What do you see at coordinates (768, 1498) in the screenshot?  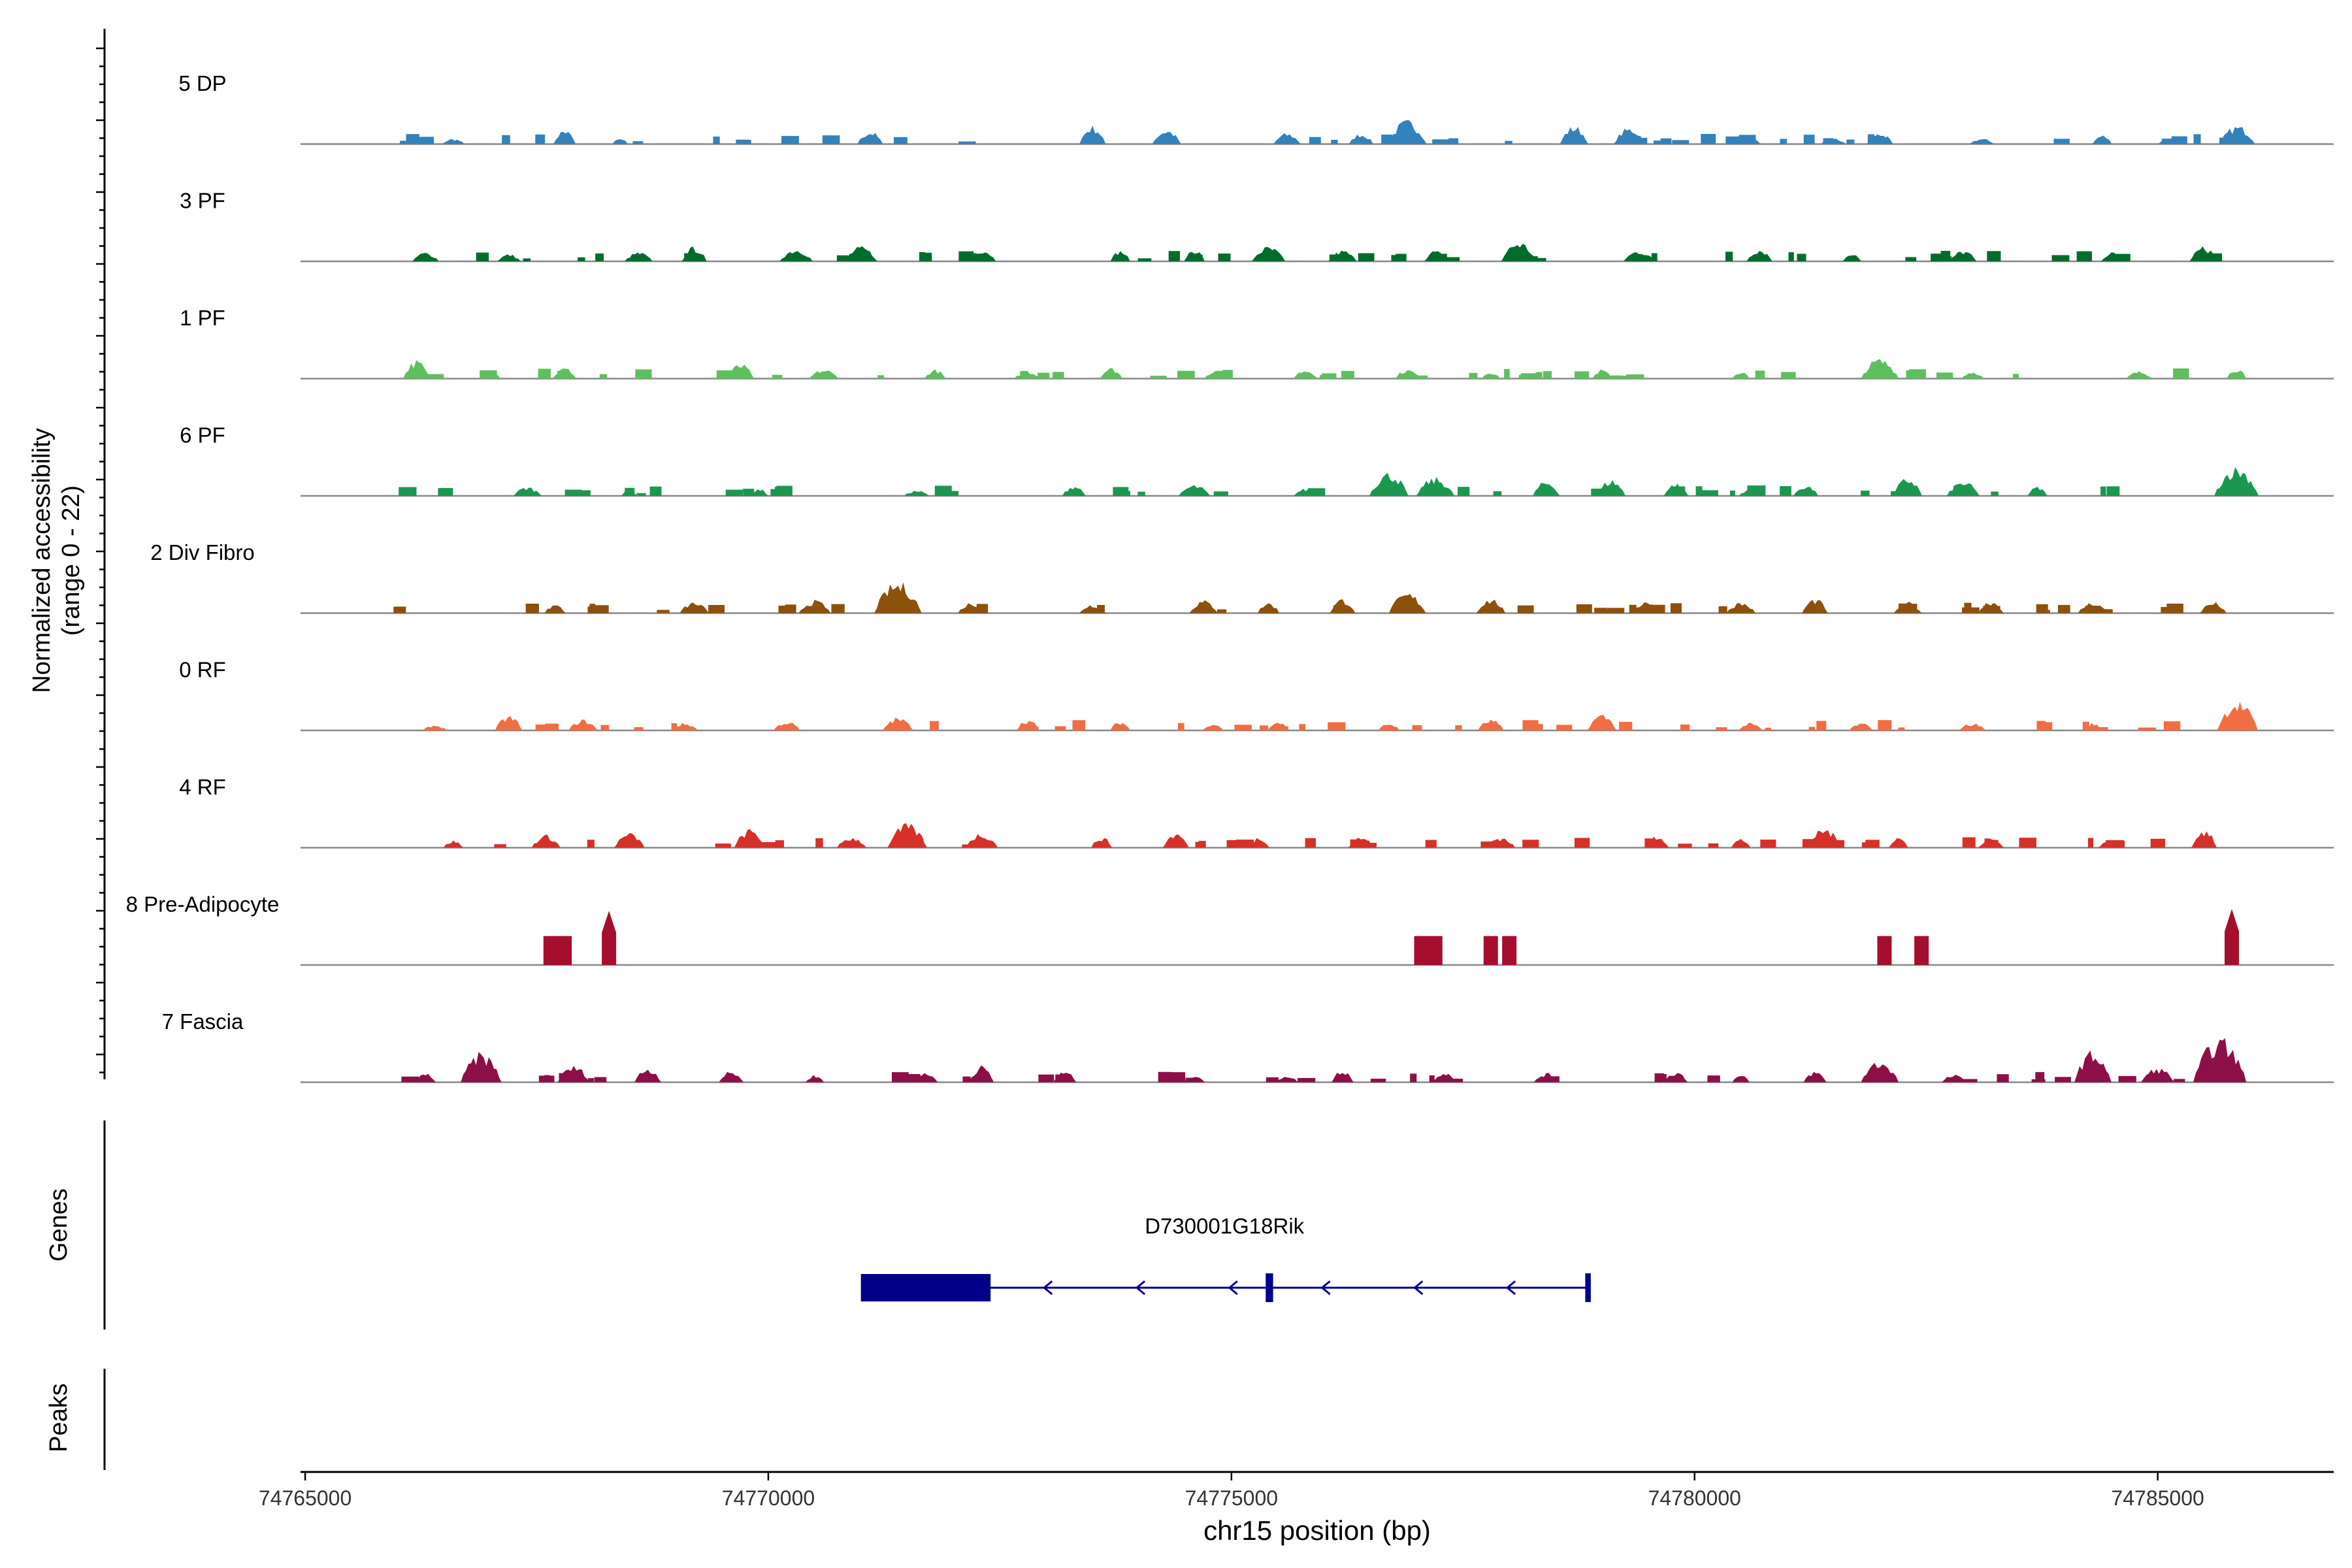 I see `x-tick-label: 74770000` at bounding box center [768, 1498].